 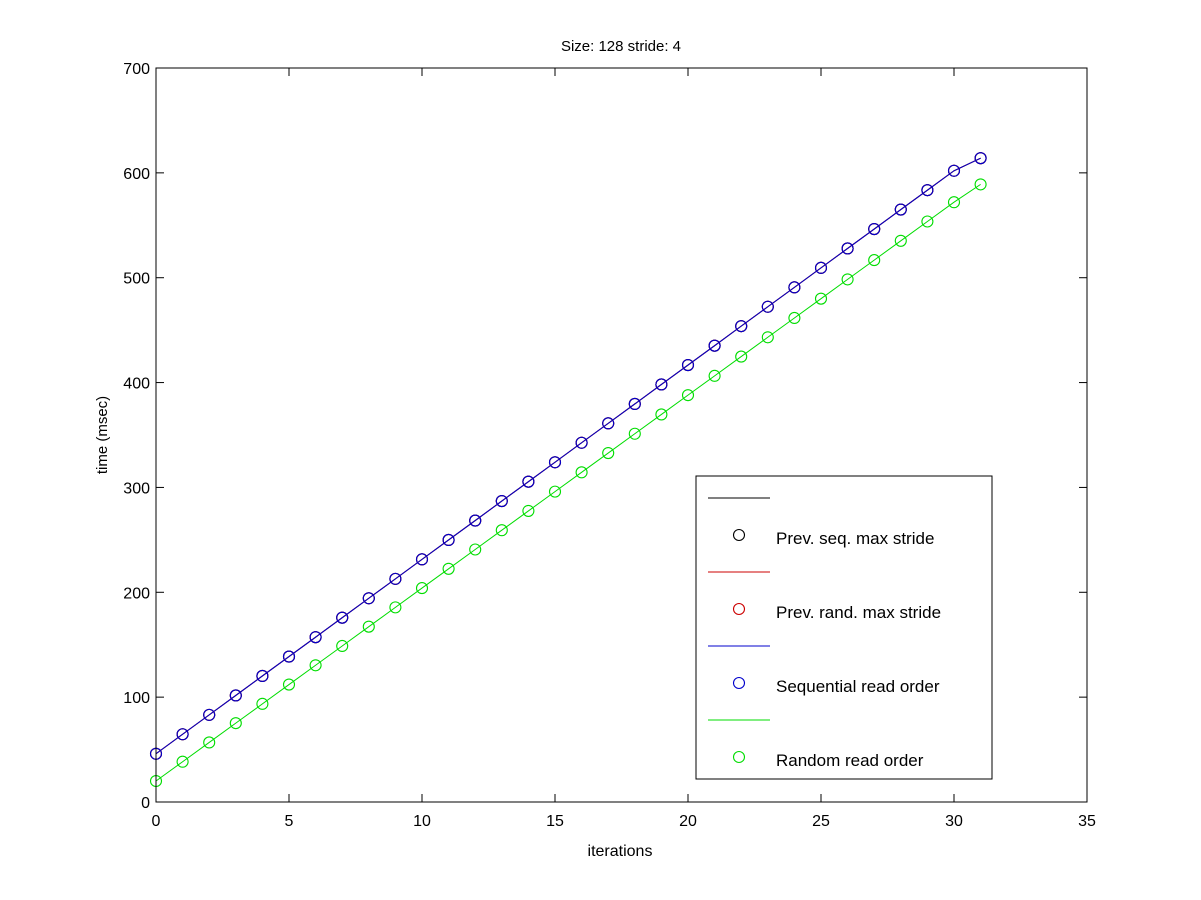 I want to click on x-tick-label: 0, so click(x=156, y=821).